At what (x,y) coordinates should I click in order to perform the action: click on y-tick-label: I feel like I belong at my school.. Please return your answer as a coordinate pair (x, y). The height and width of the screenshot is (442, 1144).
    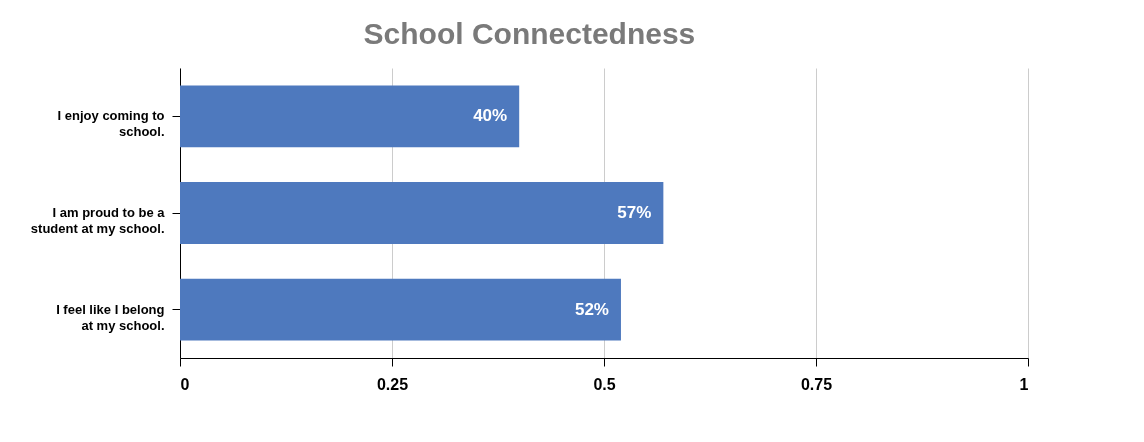
    Looking at the image, I should click on (110, 317).